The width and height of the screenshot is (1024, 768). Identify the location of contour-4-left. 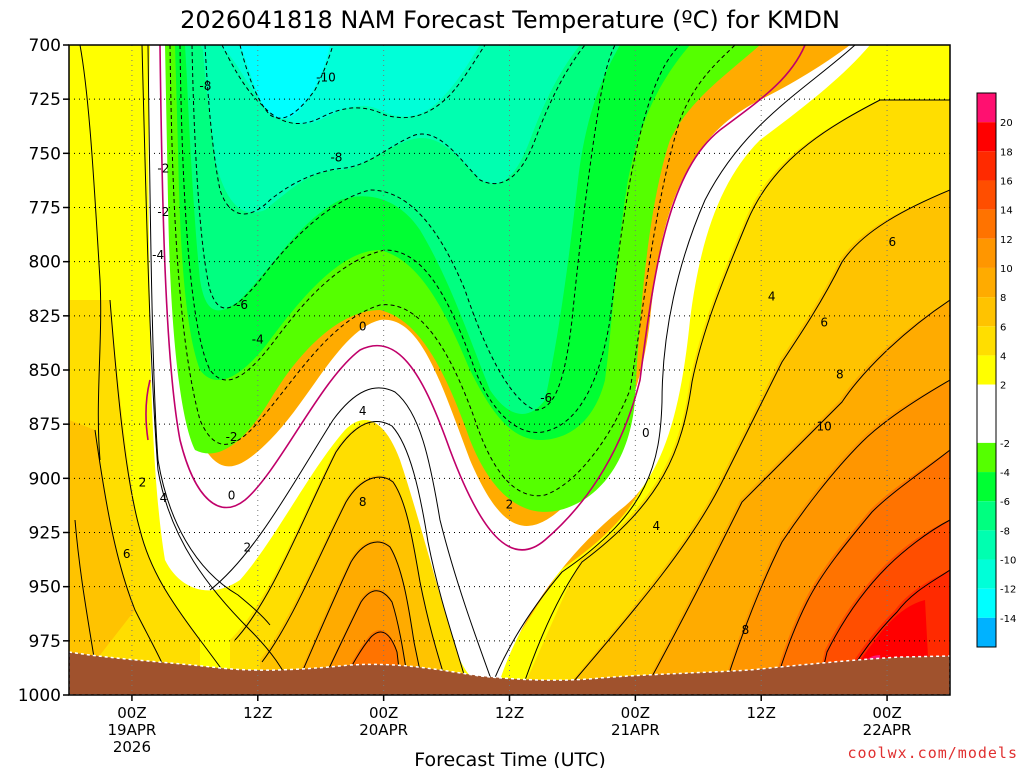
(218, 370).